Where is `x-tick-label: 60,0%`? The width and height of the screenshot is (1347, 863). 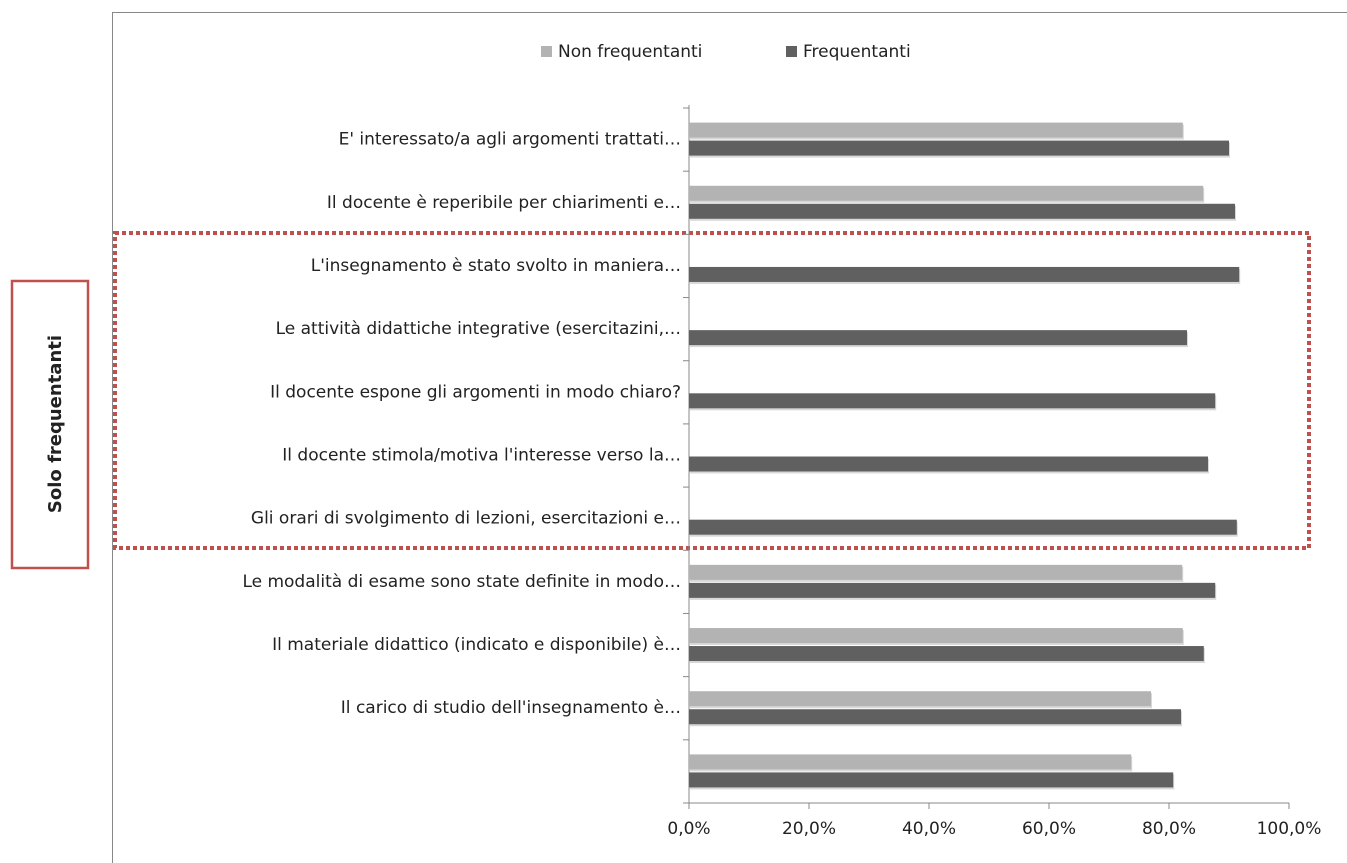 x-tick-label: 60,0% is located at coordinates (1049, 829).